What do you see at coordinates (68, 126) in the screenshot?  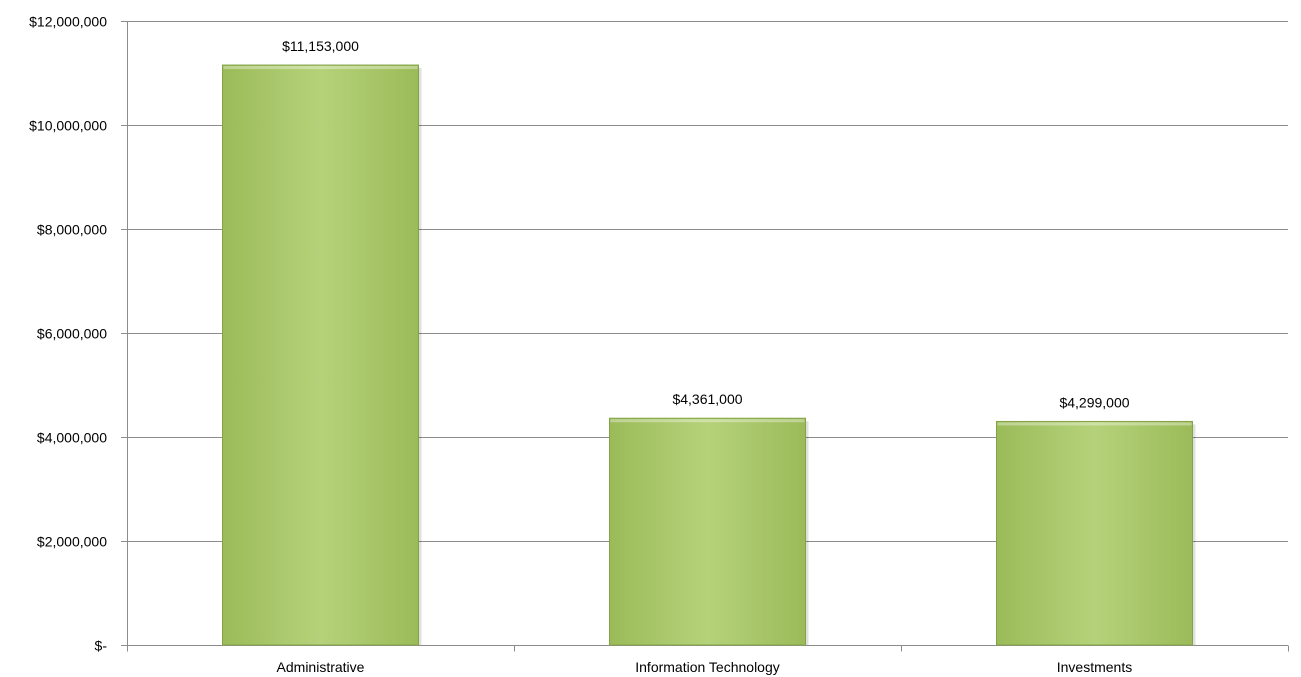 I see `y-tick-label: $10,000,000` at bounding box center [68, 126].